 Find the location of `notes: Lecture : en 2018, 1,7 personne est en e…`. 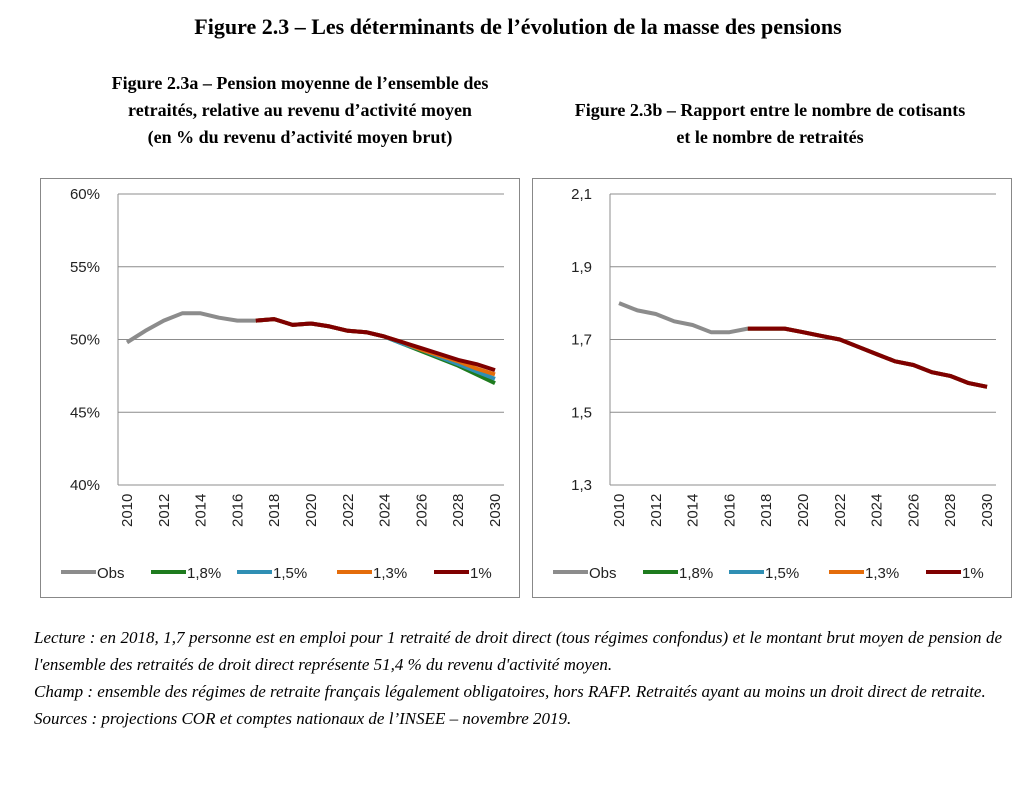

notes: Lecture : en 2018, 1,7 personne est en e… is located at coordinates (518, 678).